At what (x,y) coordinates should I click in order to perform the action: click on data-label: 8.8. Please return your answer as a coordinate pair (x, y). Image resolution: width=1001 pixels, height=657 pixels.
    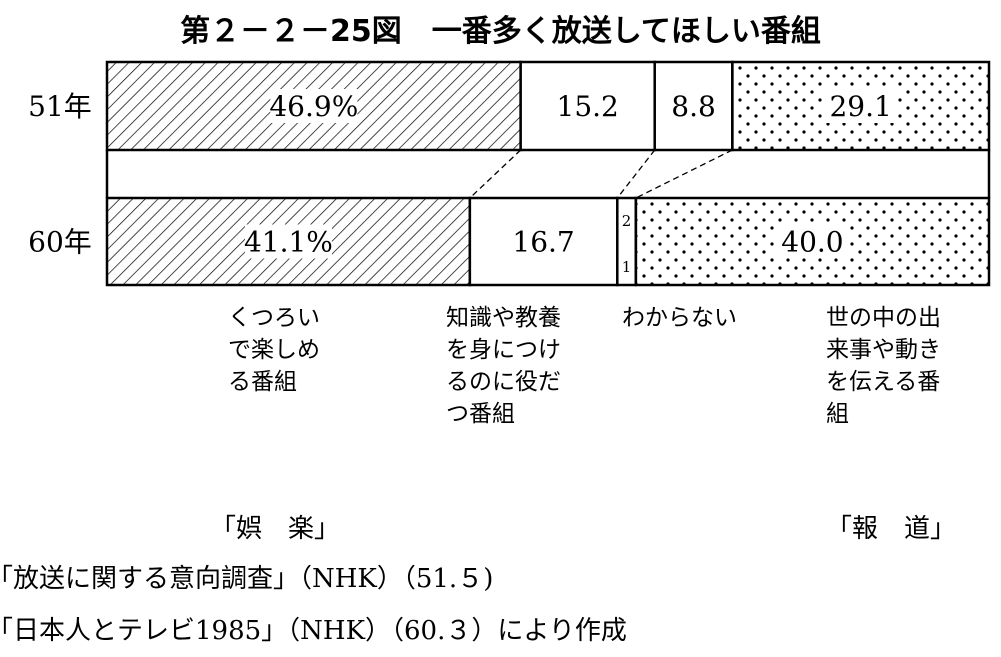
    Looking at the image, I should click on (693, 106).